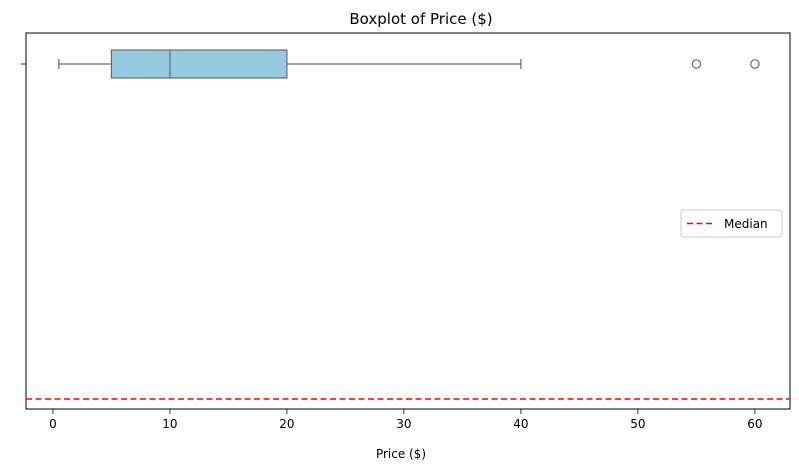 This screenshot has height=470, width=799. I want to click on legend-frame, so click(731, 223).